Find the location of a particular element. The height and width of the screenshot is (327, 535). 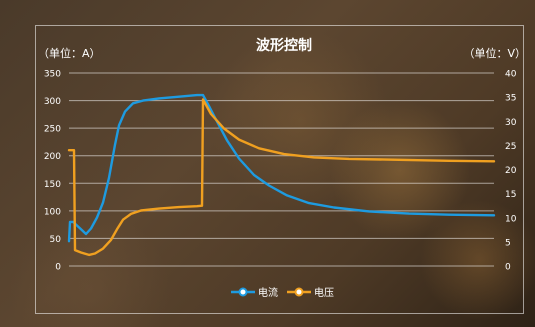

y-right-ticks: 0 5 10 15 20 25 30 35 40 is located at coordinates (511, 171).